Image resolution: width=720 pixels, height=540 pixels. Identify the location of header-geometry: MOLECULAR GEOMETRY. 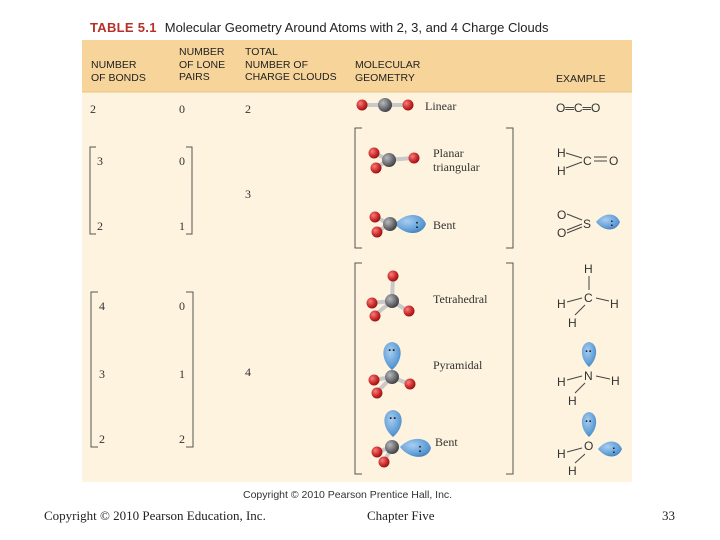
(387, 71).